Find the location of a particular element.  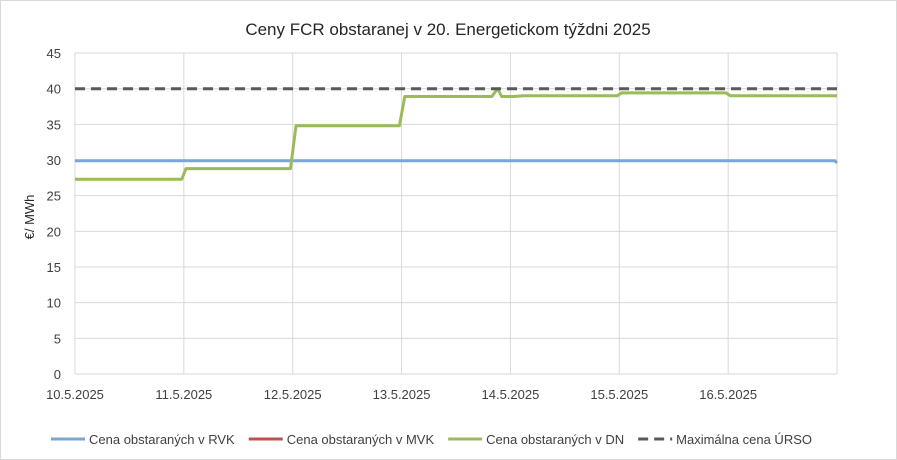

y-tick-label: 30 is located at coordinates (54, 160).